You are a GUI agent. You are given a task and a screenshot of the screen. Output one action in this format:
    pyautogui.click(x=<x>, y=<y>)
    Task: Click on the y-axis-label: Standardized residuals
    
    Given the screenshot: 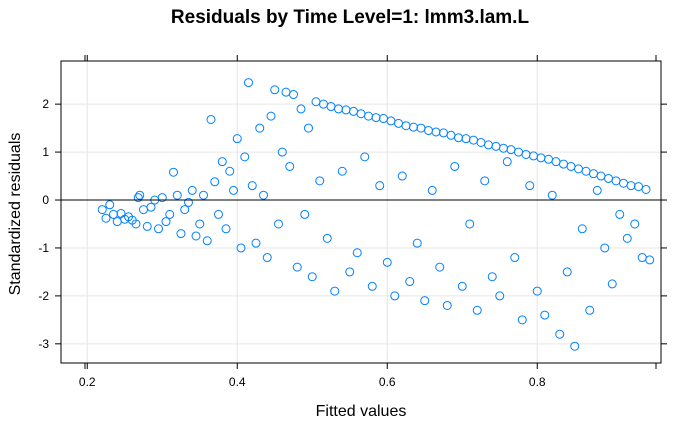 What is the action you would take?
    pyautogui.click(x=15, y=214)
    